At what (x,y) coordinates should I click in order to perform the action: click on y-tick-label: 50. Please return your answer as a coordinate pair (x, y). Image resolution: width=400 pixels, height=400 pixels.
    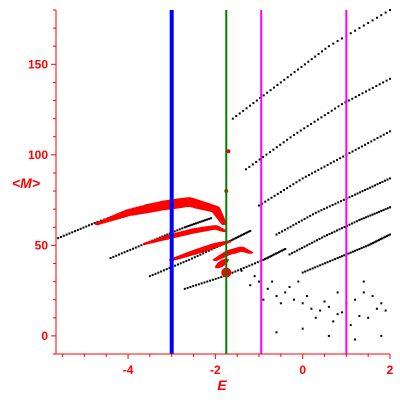
    Looking at the image, I should click on (42, 245).